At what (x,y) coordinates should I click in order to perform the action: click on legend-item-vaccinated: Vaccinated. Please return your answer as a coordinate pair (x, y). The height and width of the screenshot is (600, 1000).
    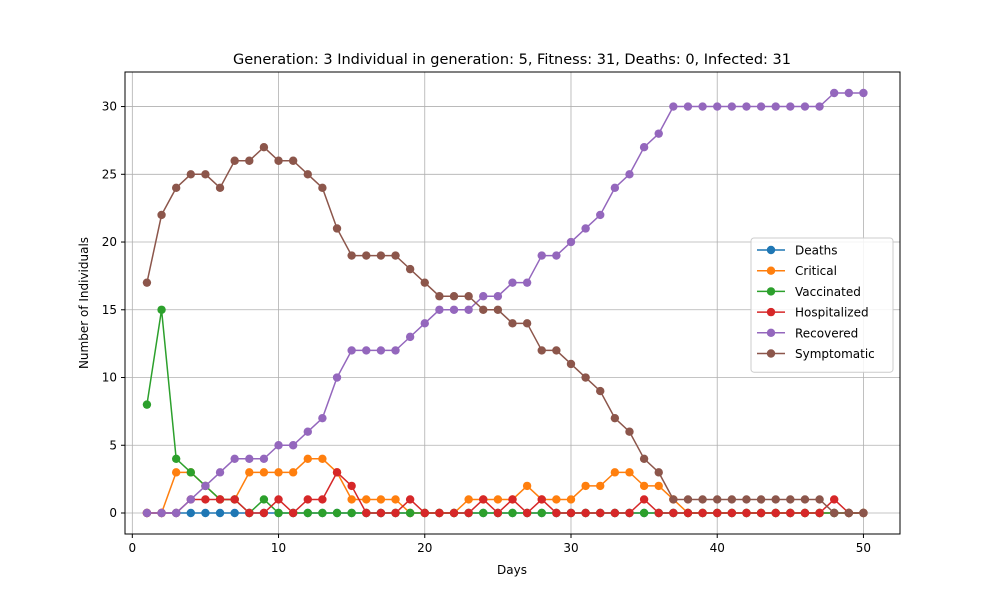
    Looking at the image, I should click on (809, 292).